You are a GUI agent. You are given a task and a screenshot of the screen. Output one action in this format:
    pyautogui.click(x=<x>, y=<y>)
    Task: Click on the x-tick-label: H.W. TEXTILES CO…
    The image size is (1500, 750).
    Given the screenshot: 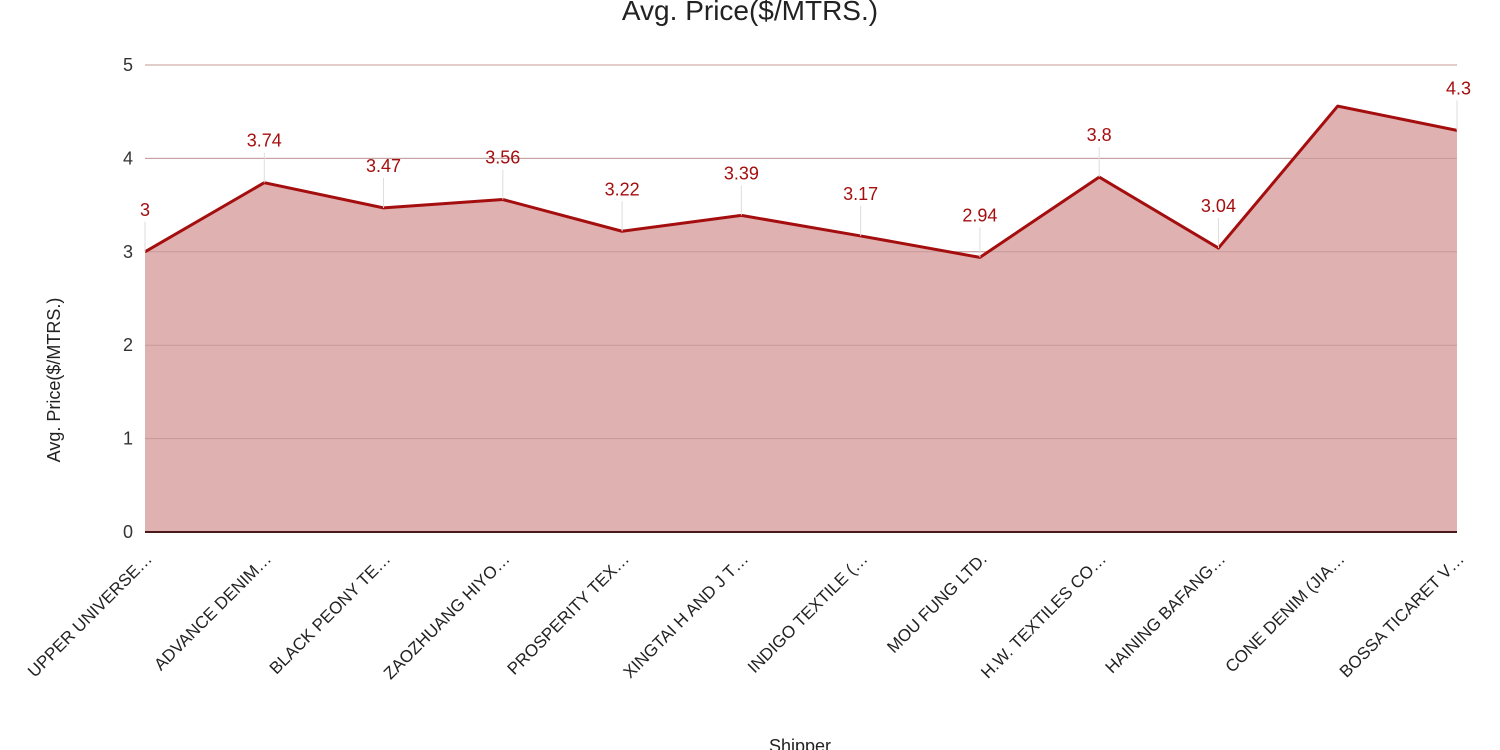 What is the action you would take?
    pyautogui.click(x=1043, y=615)
    